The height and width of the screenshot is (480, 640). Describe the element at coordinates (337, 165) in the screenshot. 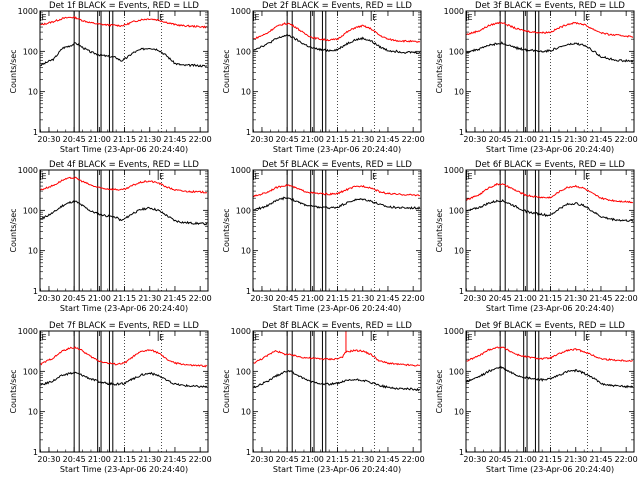

I see `panel-title: Det 5f BLACK = Events, RED = LLD` at that location.